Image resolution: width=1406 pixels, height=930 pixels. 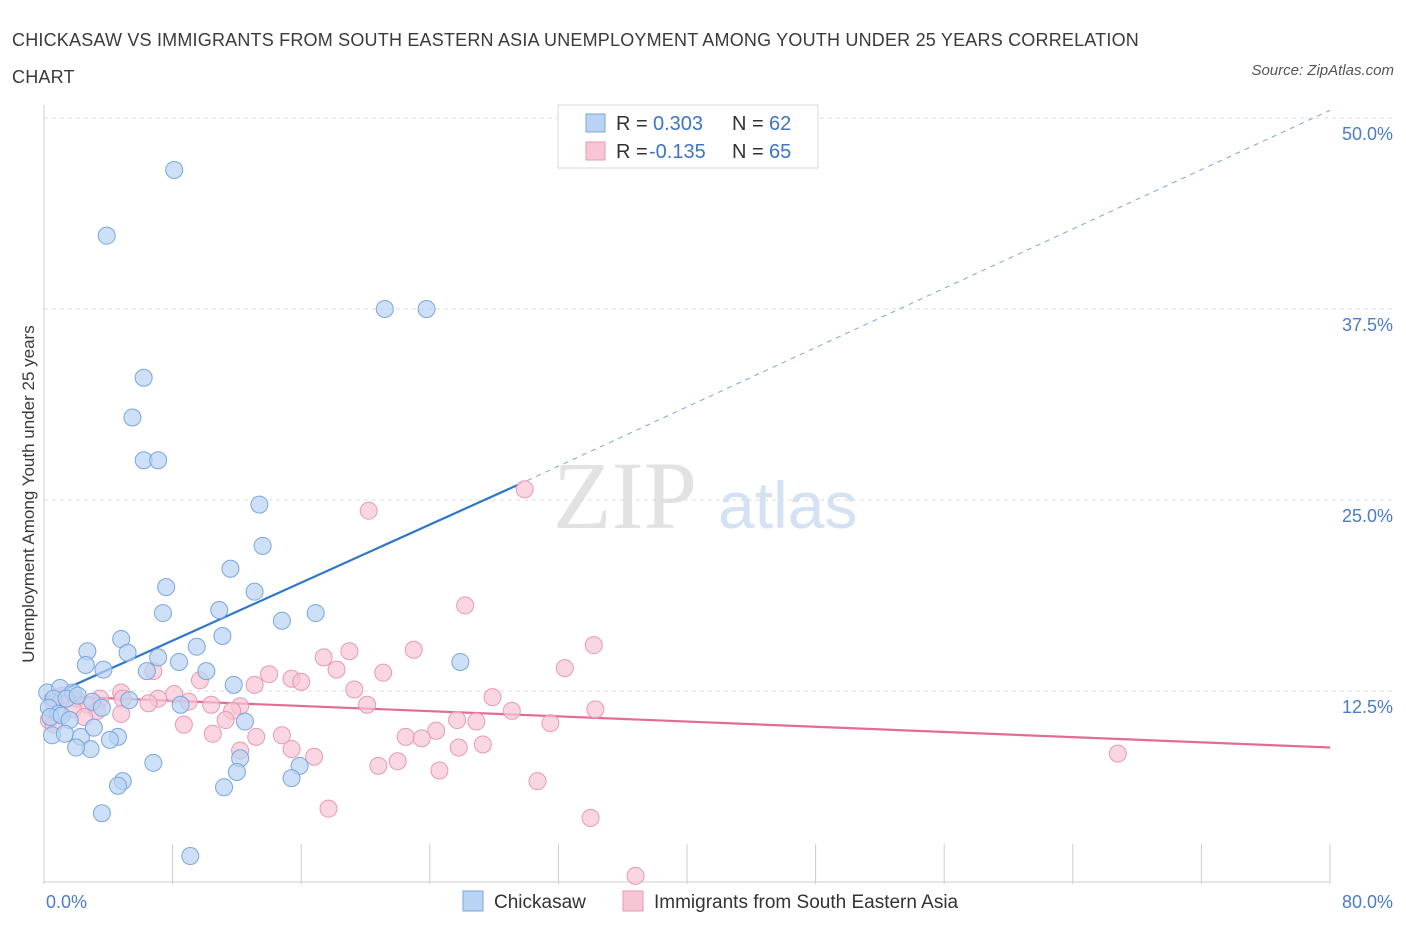 What do you see at coordinates (1367, 707) in the screenshot?
I see `y-tick-label: 12.5%` at bounding box center [1367, 707].